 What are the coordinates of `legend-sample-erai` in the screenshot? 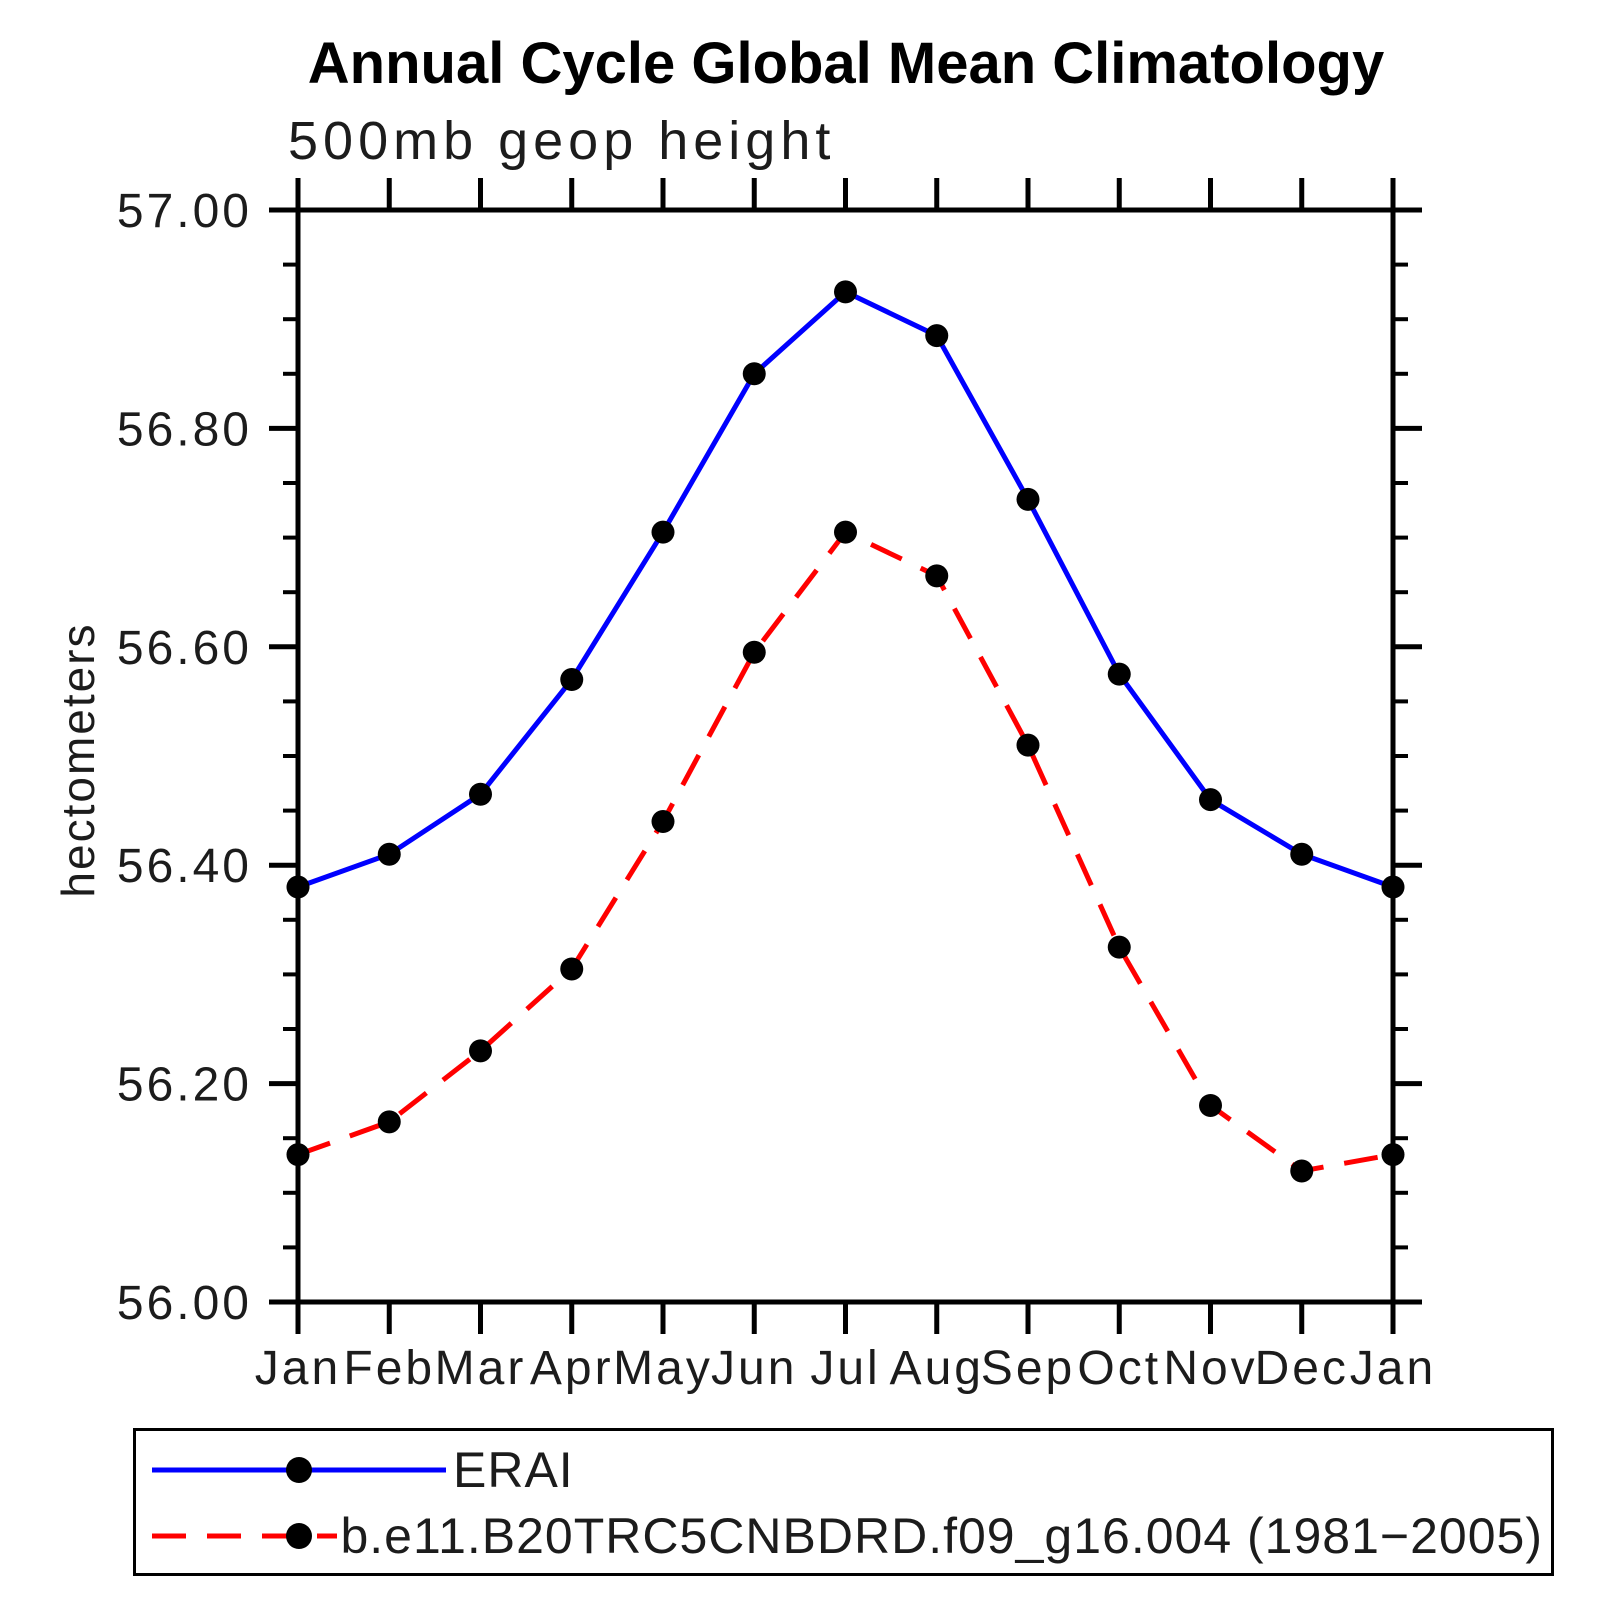 It's located at (299, 1470).